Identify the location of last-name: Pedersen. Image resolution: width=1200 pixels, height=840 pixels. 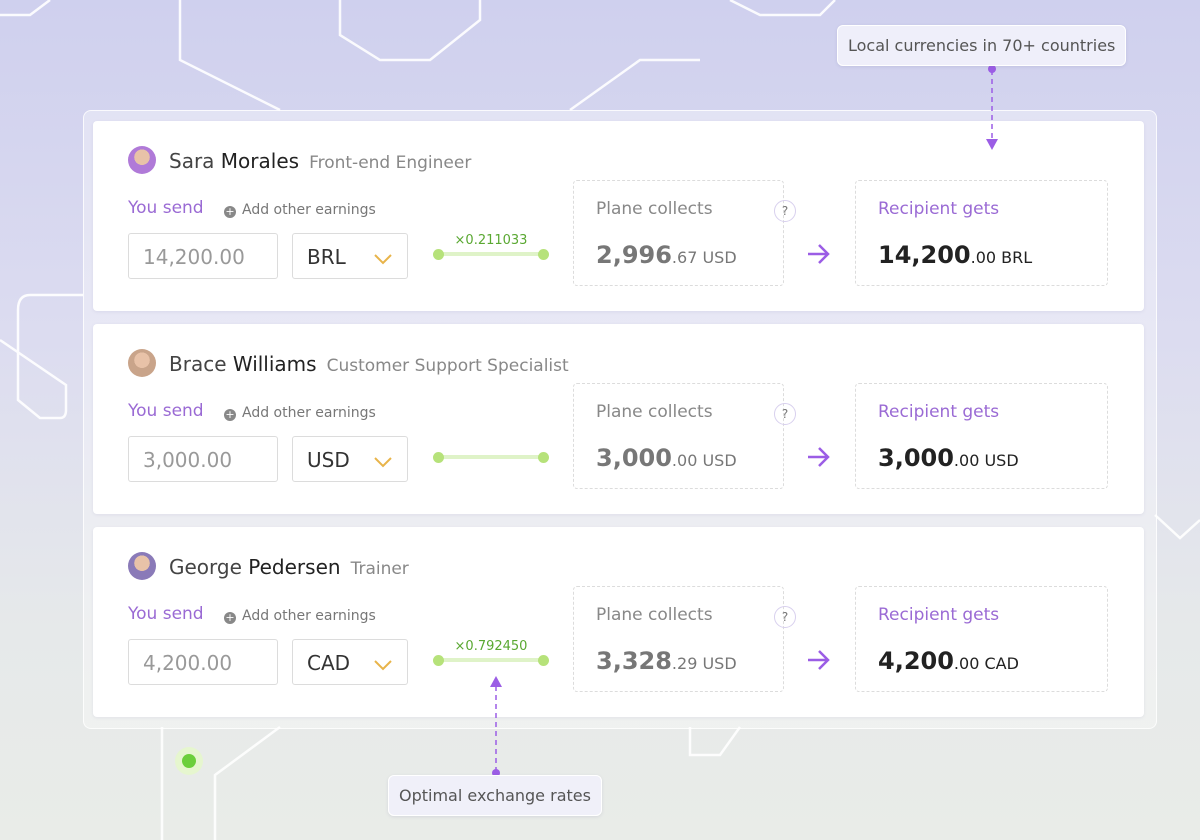
(294, 567).